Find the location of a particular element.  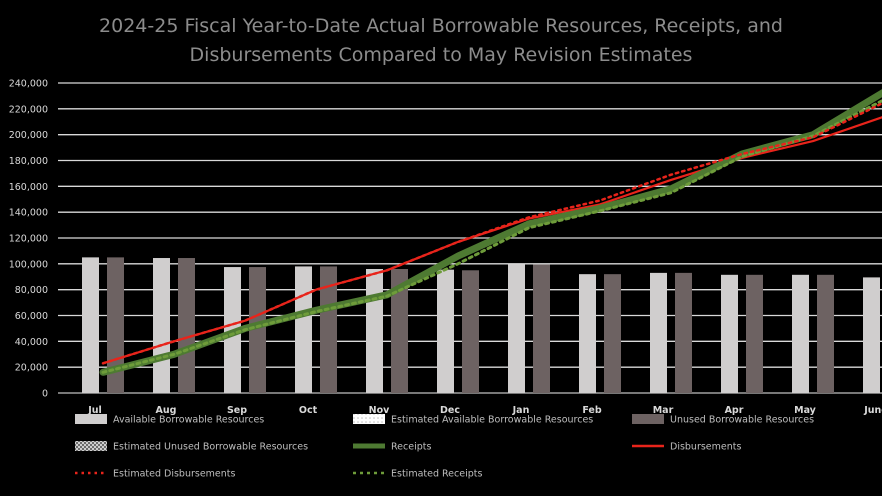

legend-item-estimated-receipts: Estimated Receipts is located at coordinates (417, 474).